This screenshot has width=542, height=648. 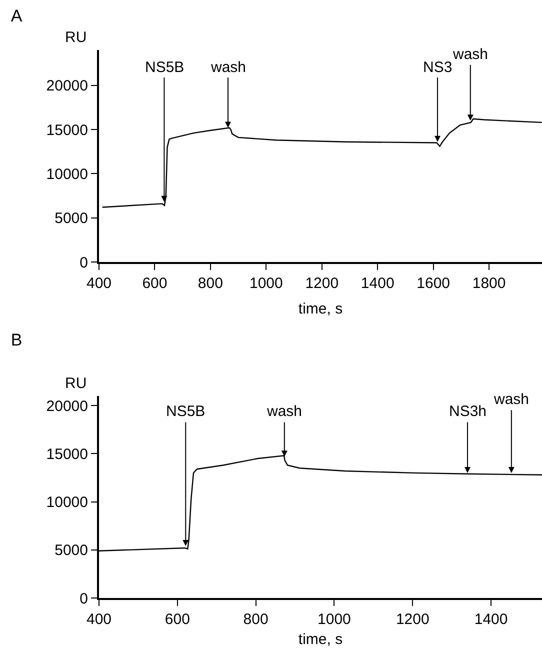 What do you see at coordinates (16, 16) in the screenshot?
I see `chart-title: A` at bounding box center [16, 16].